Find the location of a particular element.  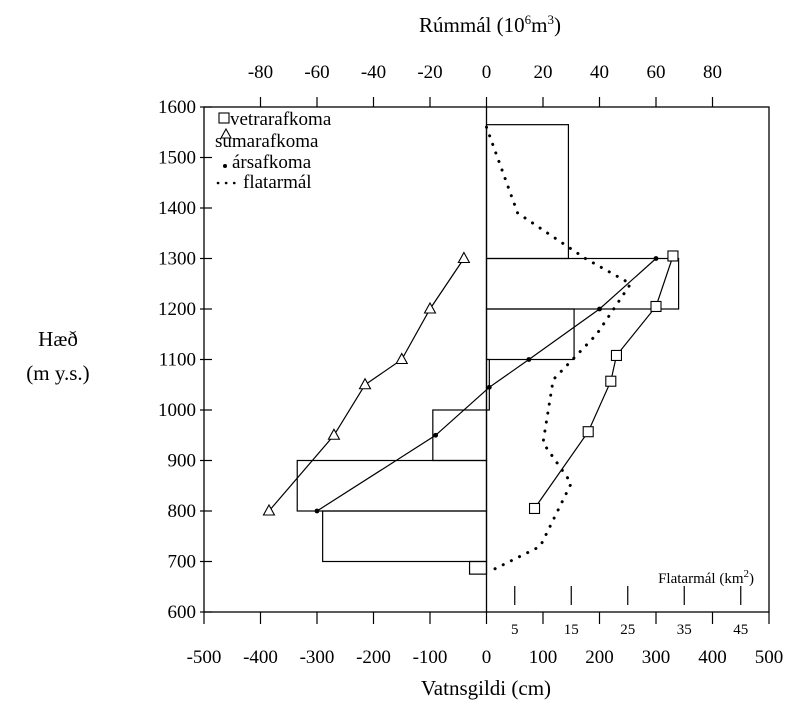

area-ticks: 5 15 25 35 45 is located at coordinates (629, 612).